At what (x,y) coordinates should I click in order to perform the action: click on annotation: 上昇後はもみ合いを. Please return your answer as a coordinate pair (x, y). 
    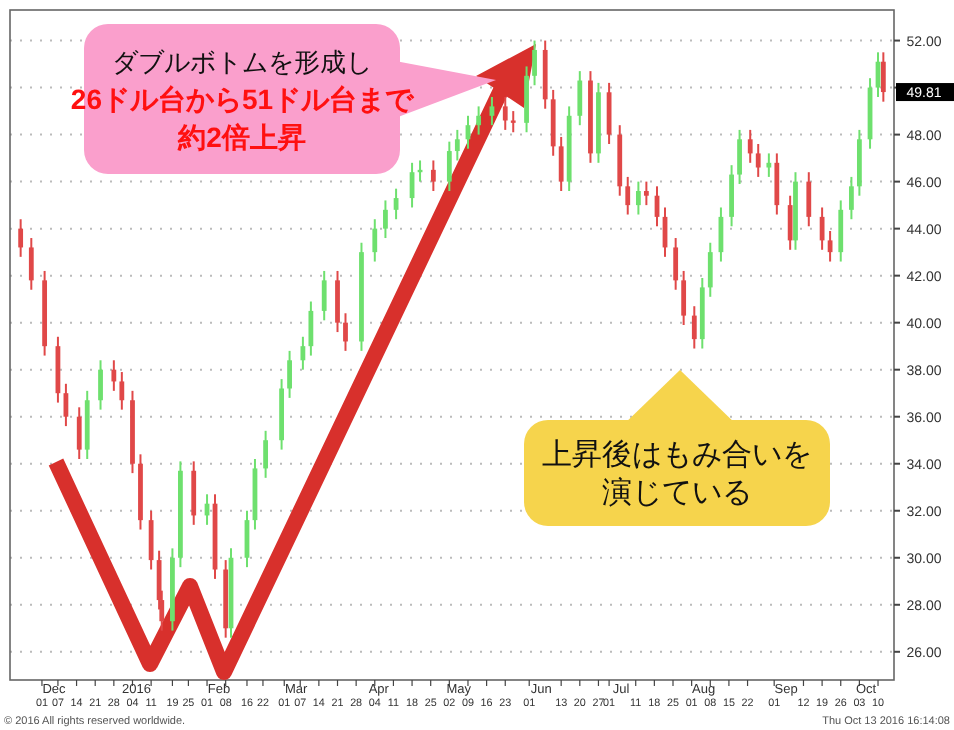
    Looking at the image, I should click on (677, 455).